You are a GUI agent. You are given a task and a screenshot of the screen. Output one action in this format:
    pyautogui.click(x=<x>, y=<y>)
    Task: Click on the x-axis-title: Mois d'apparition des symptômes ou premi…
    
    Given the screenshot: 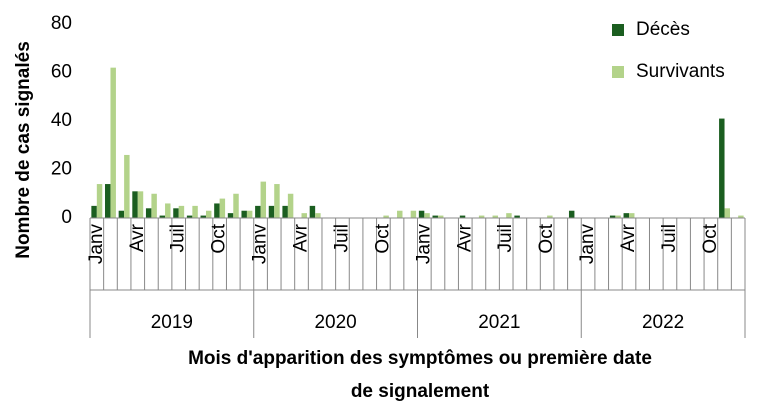 What is the action you would take?
    pyautogui.click(x=420, y=358)
    